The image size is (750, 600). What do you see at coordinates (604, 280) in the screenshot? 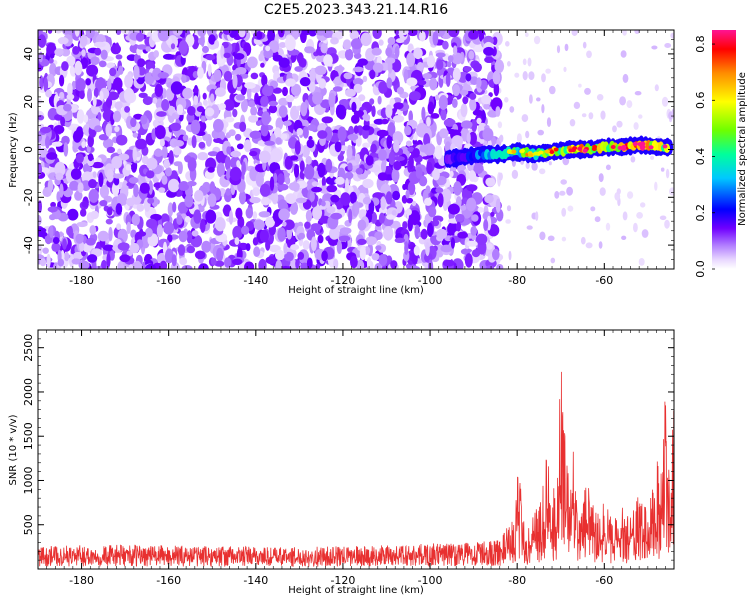
I see `x-tick-label: -60` at bounding box center [604, 280].